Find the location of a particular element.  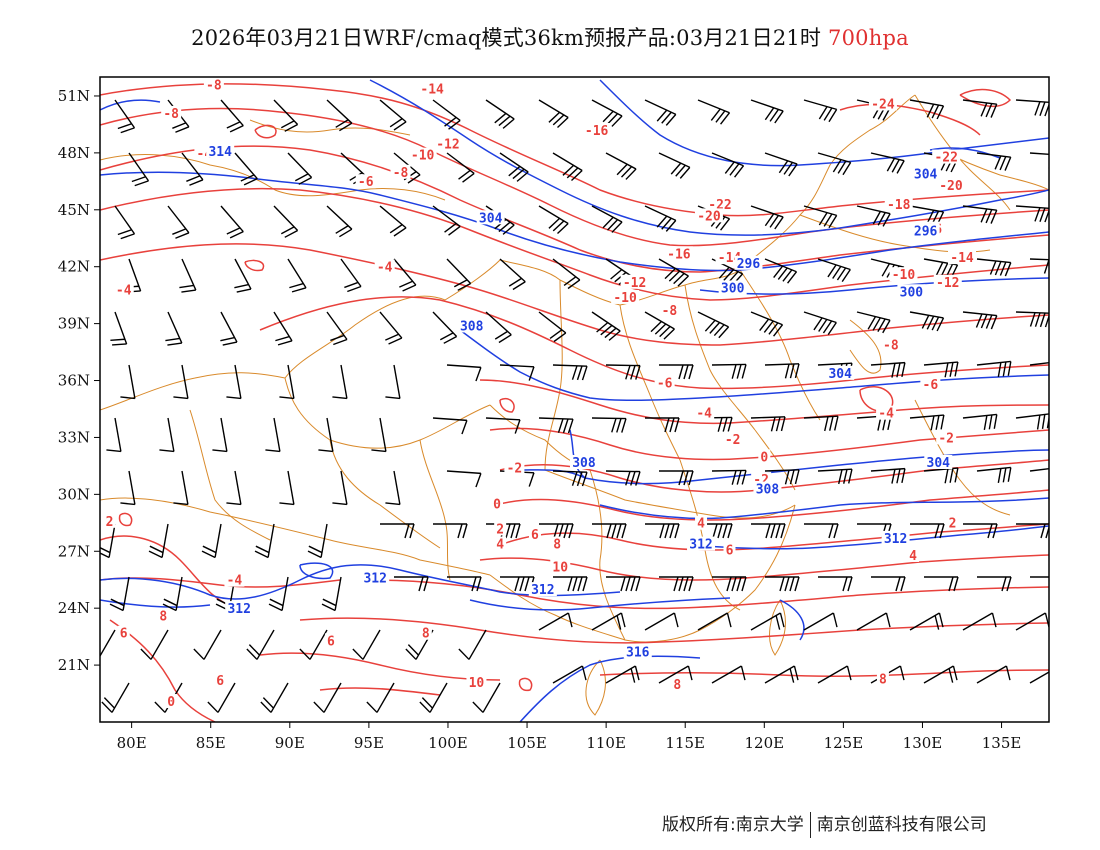

temperature-label: -20 is located at coordinates (709, 216).